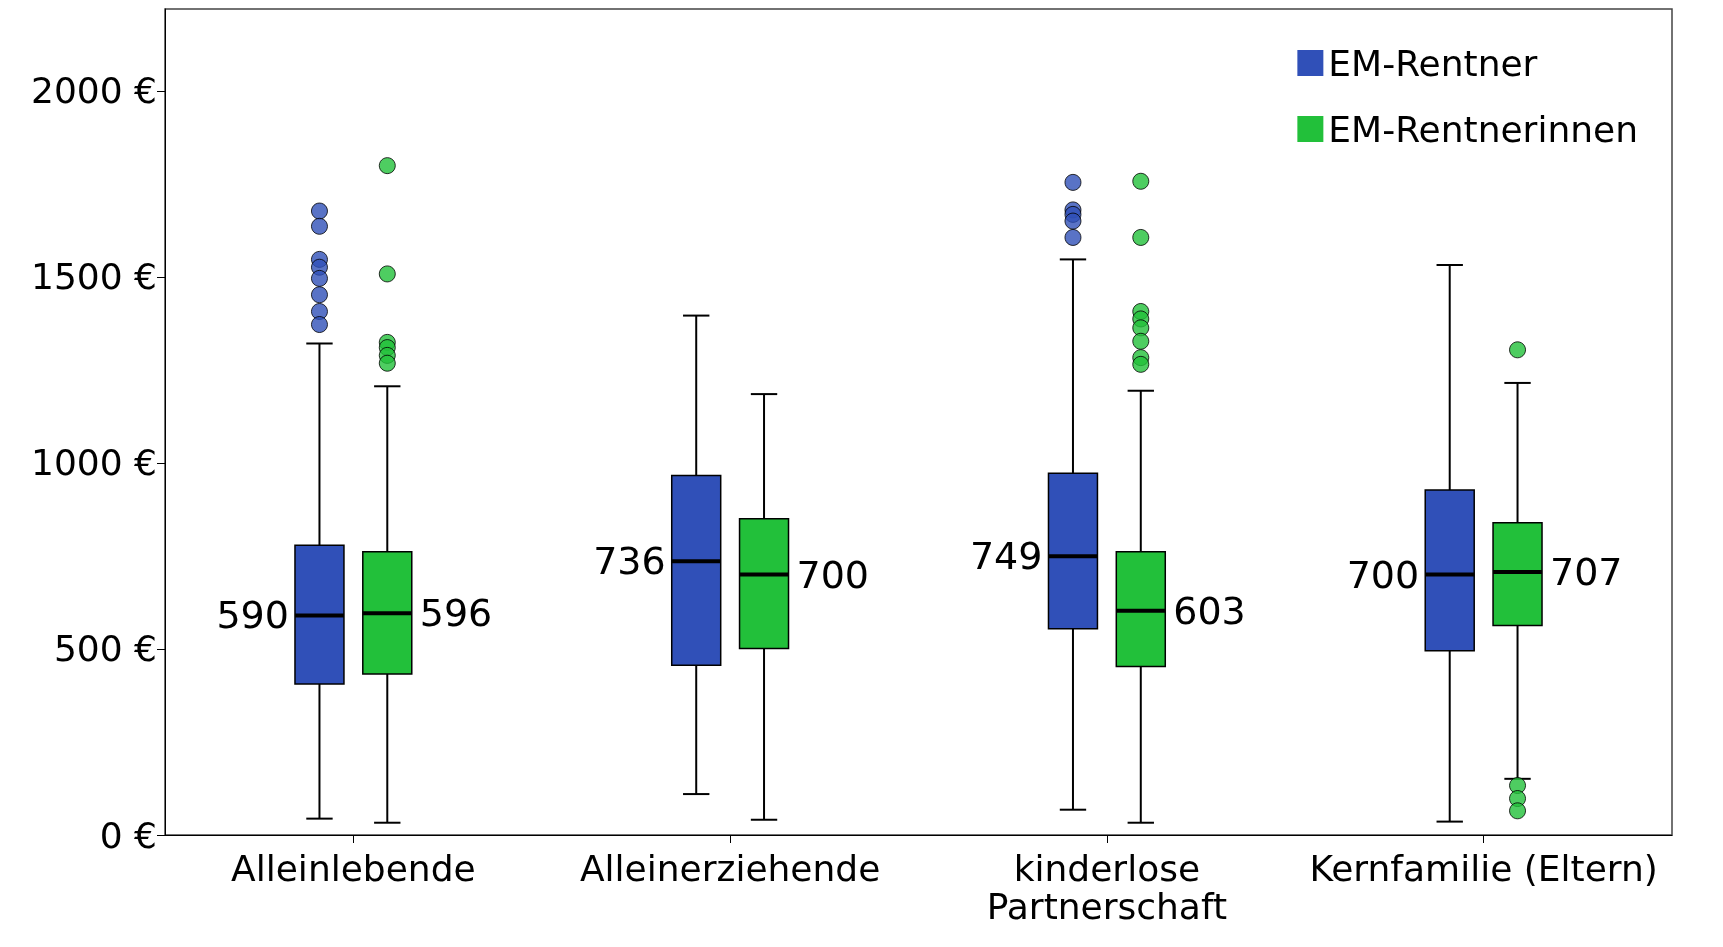 The height and width of the screenshot is (947, 1723). Describe the element at coordinates (1483, 129) in the screenshot. I see `legend-label: EM-Rentnerinnen` at that location.